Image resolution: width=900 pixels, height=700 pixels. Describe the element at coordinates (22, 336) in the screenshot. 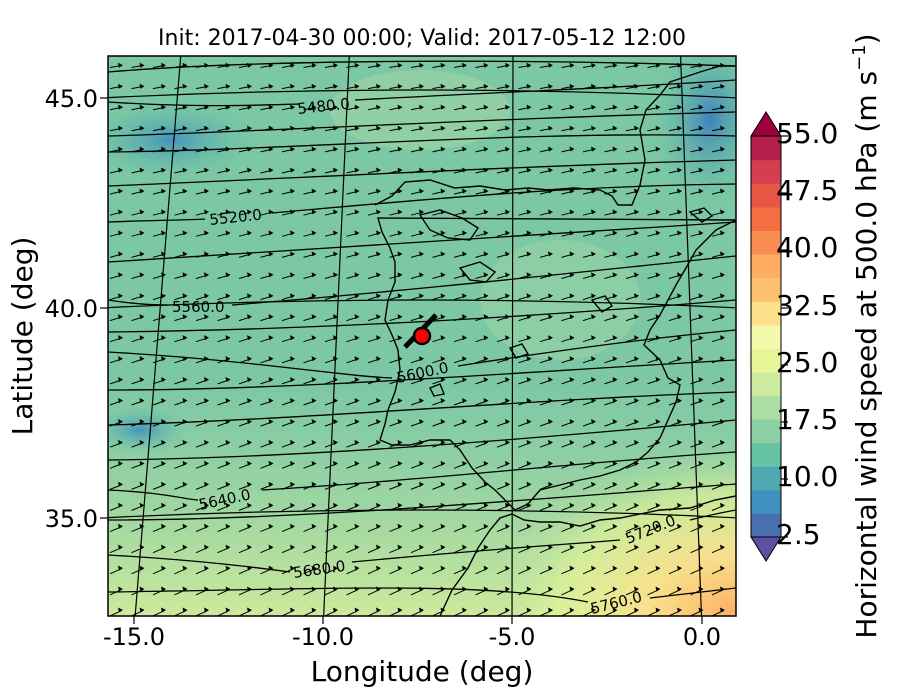

I see `y-axis-label: Latitude (deg)` at that location.